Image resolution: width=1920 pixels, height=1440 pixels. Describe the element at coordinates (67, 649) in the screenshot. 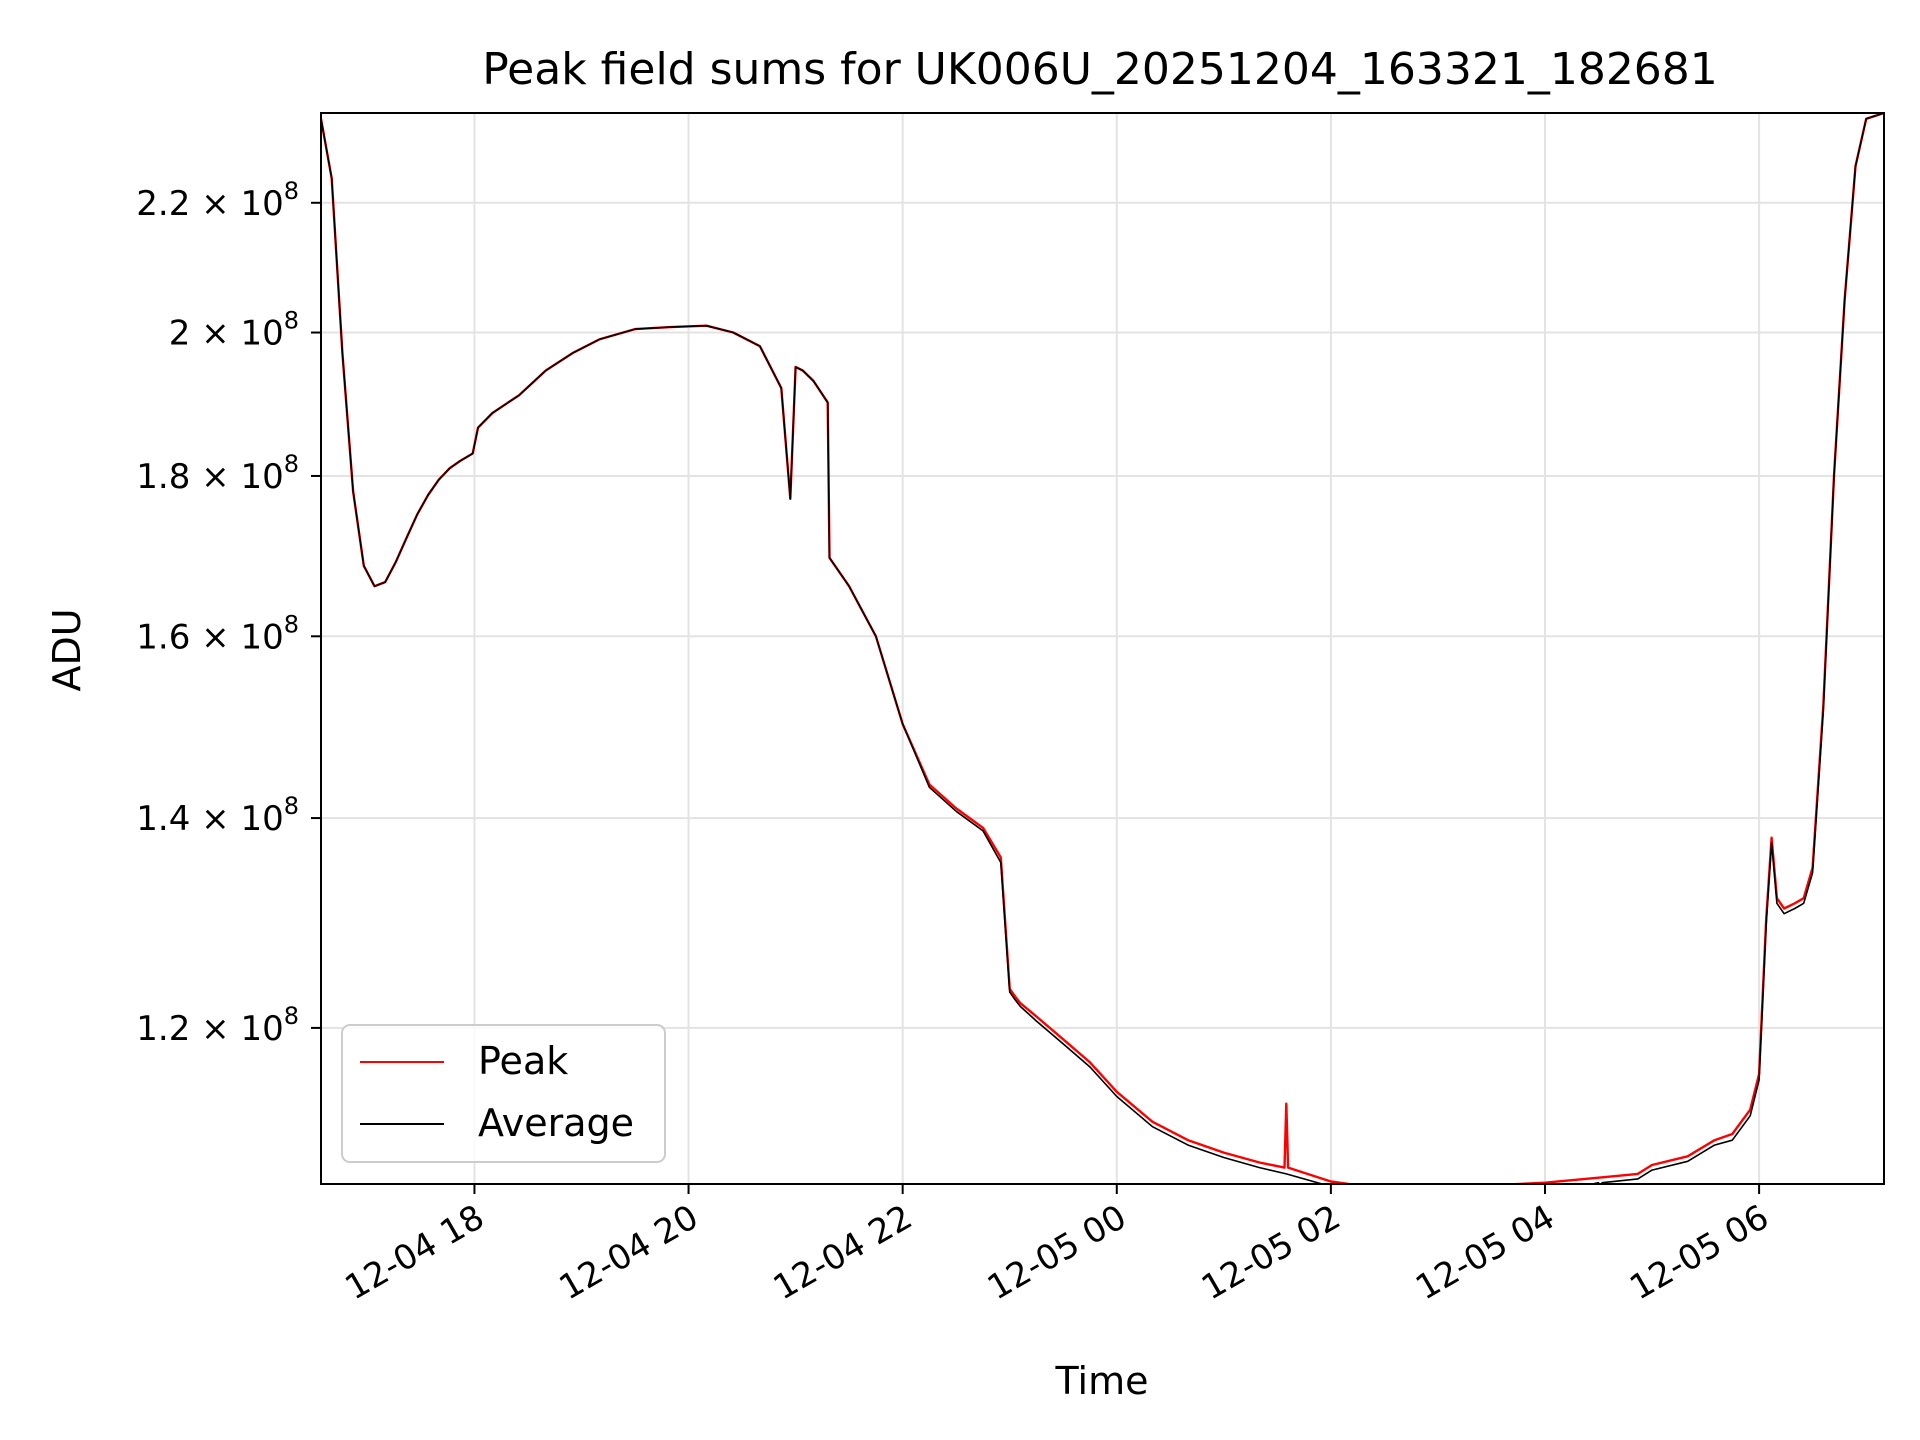

I see `y-axis-label: ADU` at that location.